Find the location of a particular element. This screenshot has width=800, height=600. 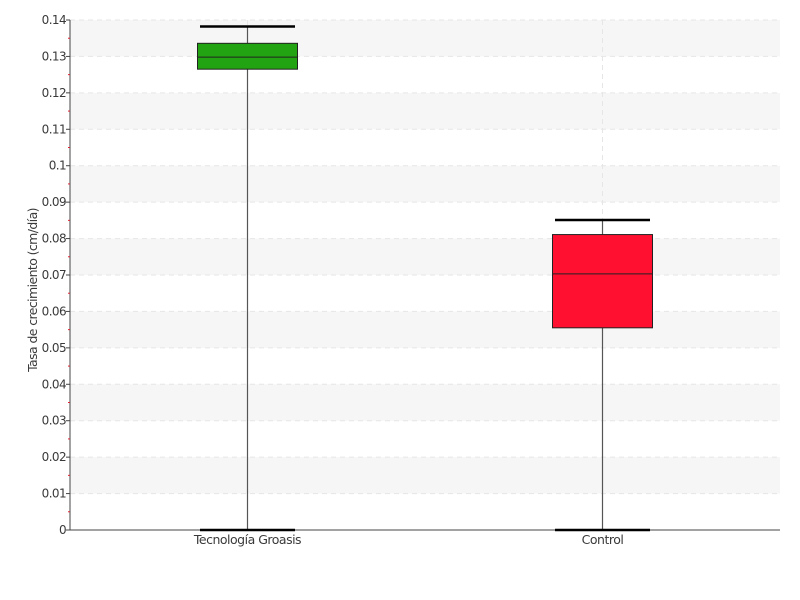

y-tick-label: 0.14 is located at coordinates (54, 20).